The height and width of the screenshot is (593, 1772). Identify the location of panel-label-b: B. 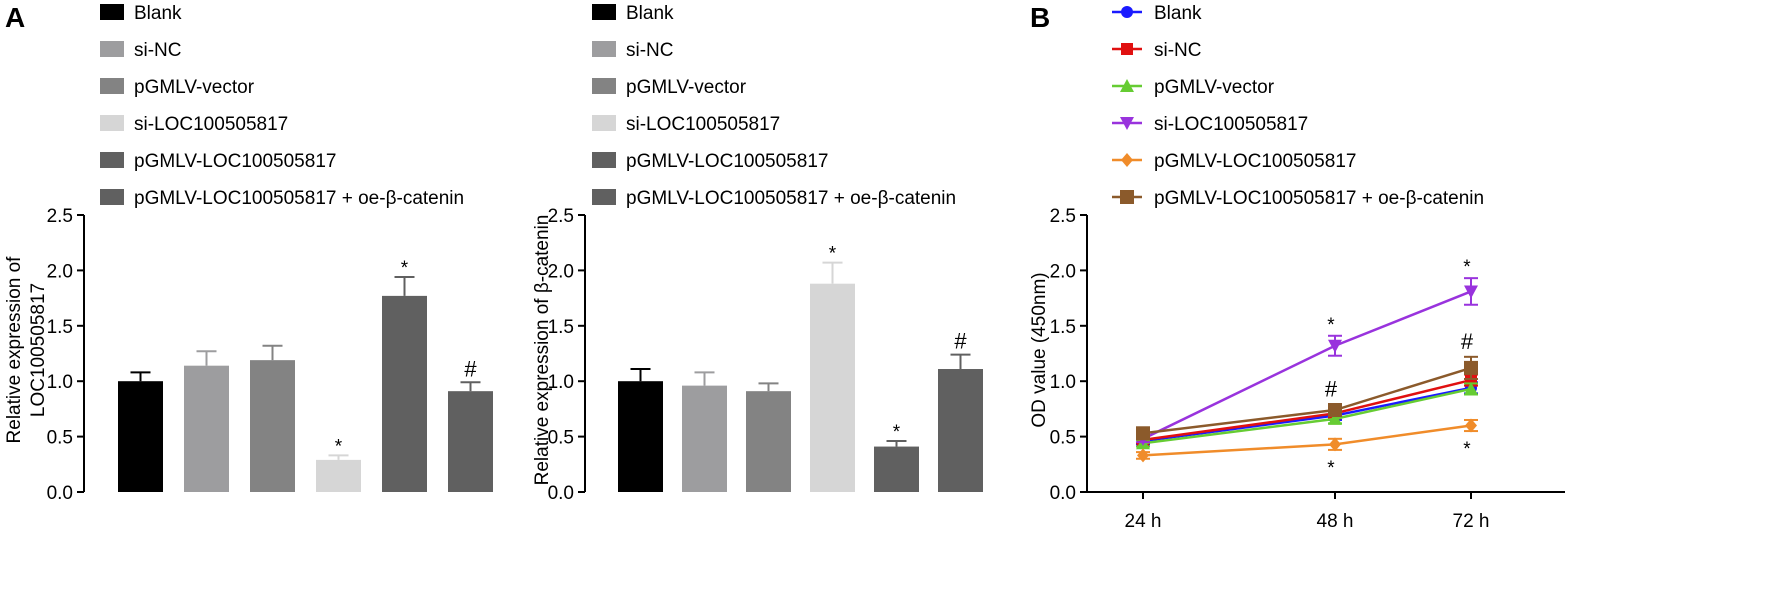
(1040, 17).